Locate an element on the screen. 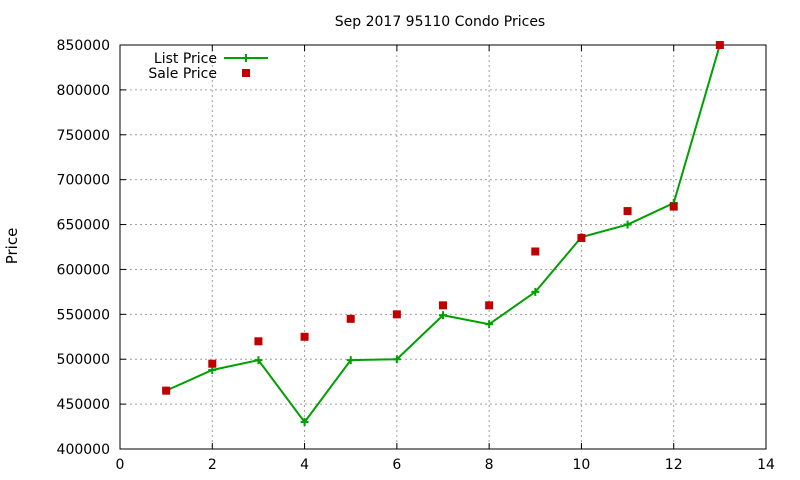 The height and width of the screenshot is (480, 800). y-tick-label: 700000 is located at coordinates (83, 181).